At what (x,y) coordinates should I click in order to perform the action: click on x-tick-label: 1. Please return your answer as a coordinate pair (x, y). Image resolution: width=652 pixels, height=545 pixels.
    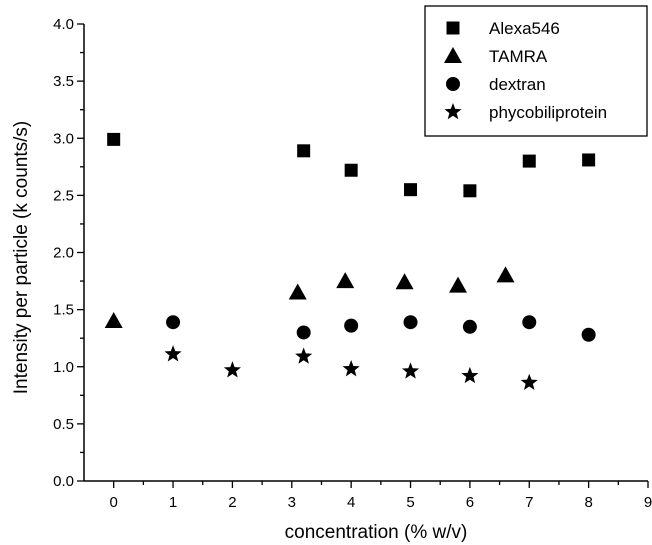
    Looking at the image, I should click on (173, 502).